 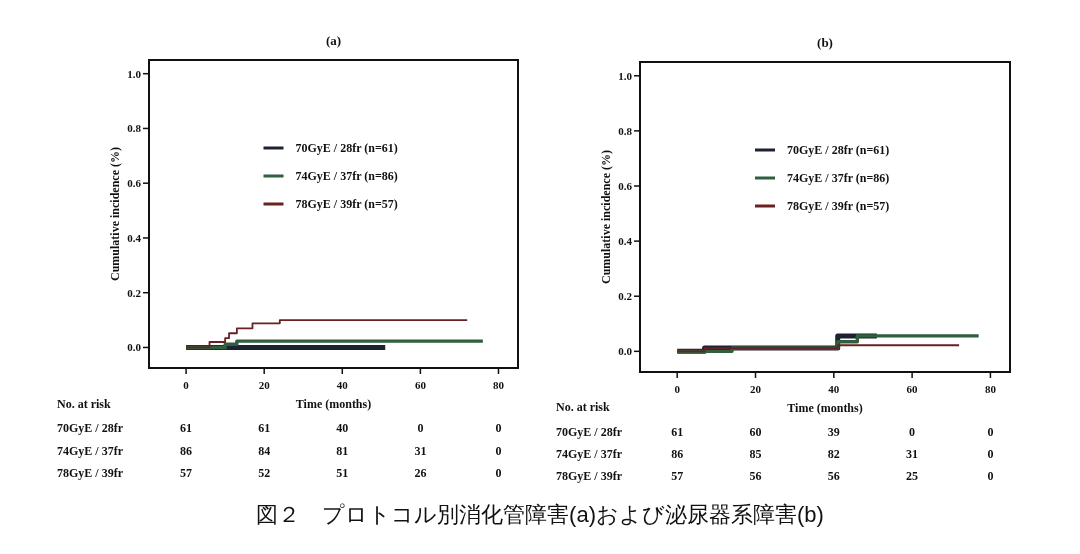 What do you see at coordinates (912, 476) in the screenshot?
I see `text: 25` at bounding box center [912, 476].